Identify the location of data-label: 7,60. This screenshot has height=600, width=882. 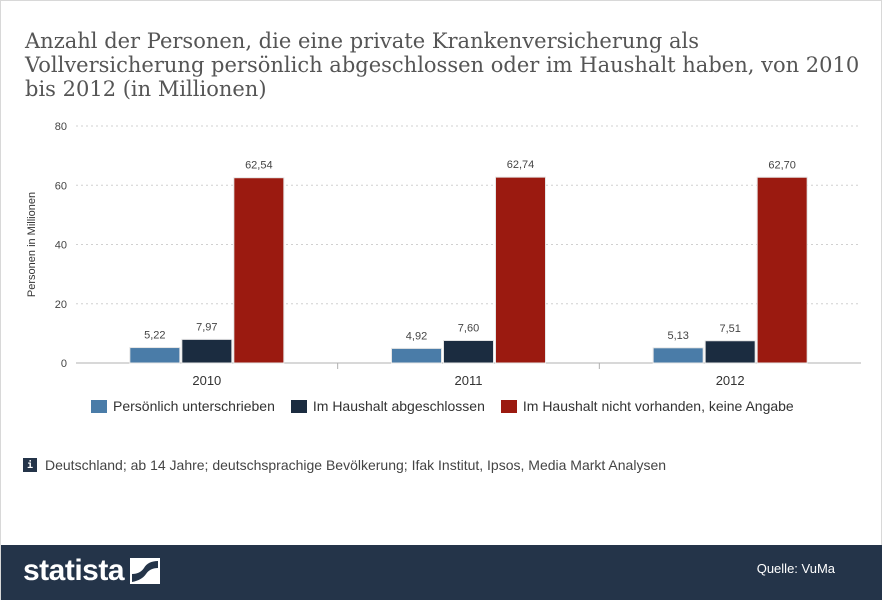
(468, 328).